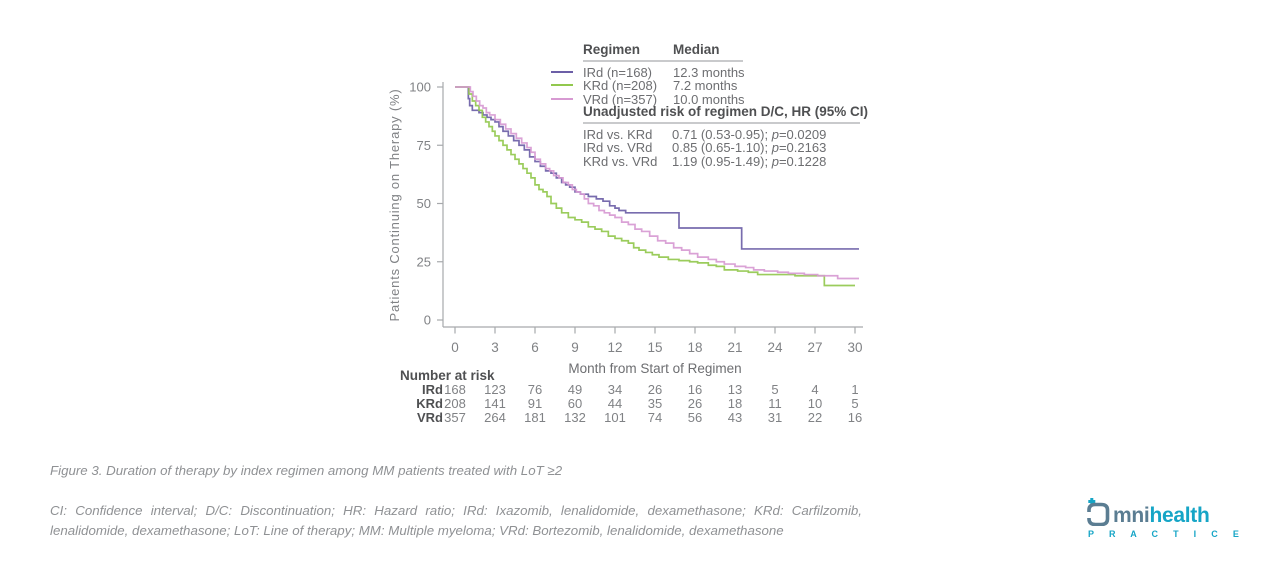  I want to click on at-risk-row: 357 264 181 132 101 74 56 43 31 22 16, so click(655, 418).